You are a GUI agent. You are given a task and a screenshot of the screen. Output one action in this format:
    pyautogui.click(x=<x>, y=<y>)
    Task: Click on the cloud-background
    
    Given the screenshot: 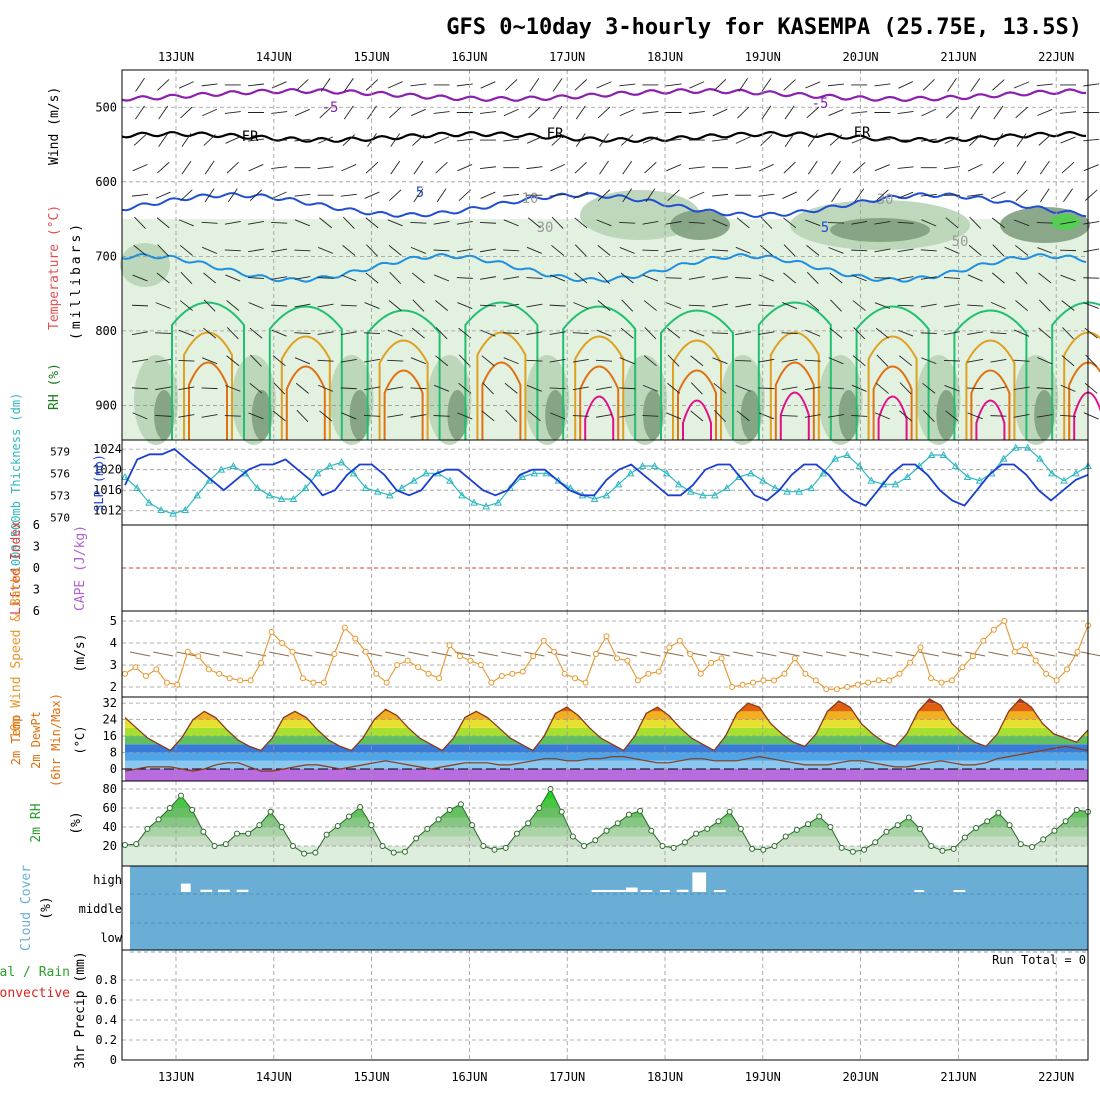 What is the action you would take?
    pyautogui.click(x=609, y=908)
    